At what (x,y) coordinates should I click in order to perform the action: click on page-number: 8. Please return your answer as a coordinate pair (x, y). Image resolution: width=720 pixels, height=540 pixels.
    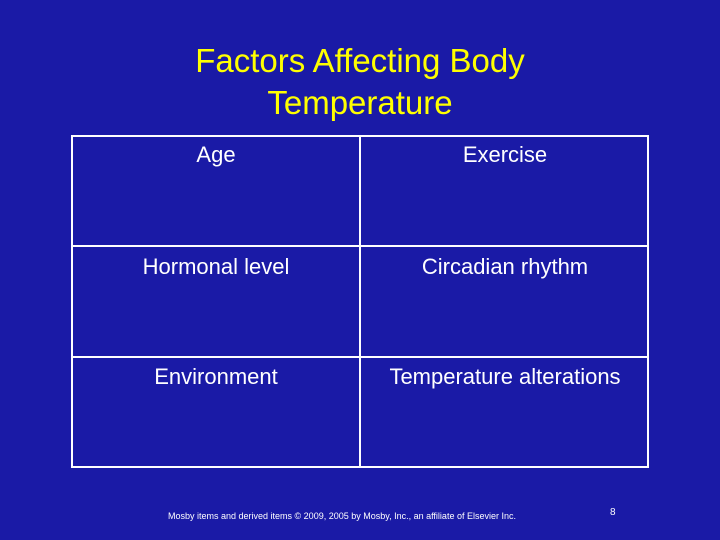
    Looking at the image, I should click on (613, 512).